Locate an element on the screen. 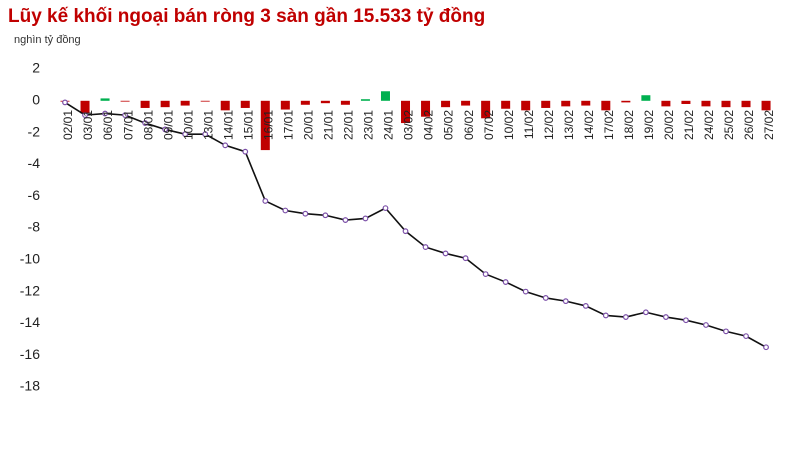 The height and width of the screenshot is (458, 800). x-tick-label: 25/02 is located at coordinates (729, 125).